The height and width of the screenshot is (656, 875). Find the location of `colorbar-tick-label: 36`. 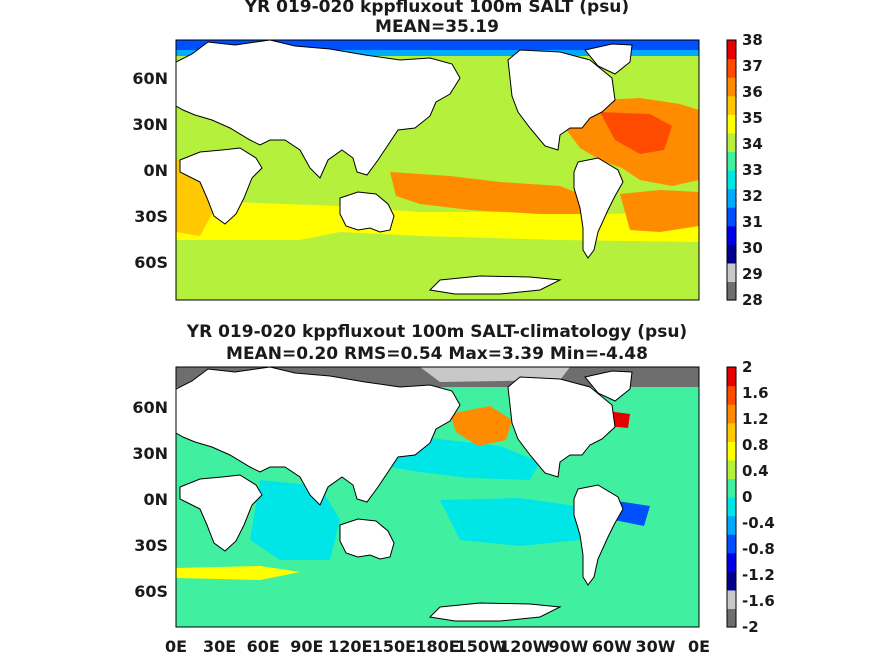

colorbar-tick-label: 36 is located at coordinates (752, 92).